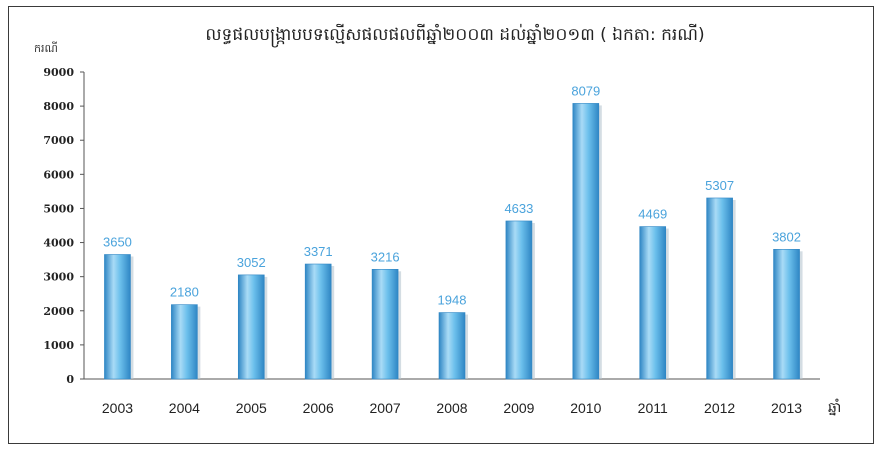 This screenshot has width=884, height=452. What do you see at coordinates (834, 407) in the screenshot?
I see `x-axis-label: ឆ្នាំ` at bounding box center [834, 407].